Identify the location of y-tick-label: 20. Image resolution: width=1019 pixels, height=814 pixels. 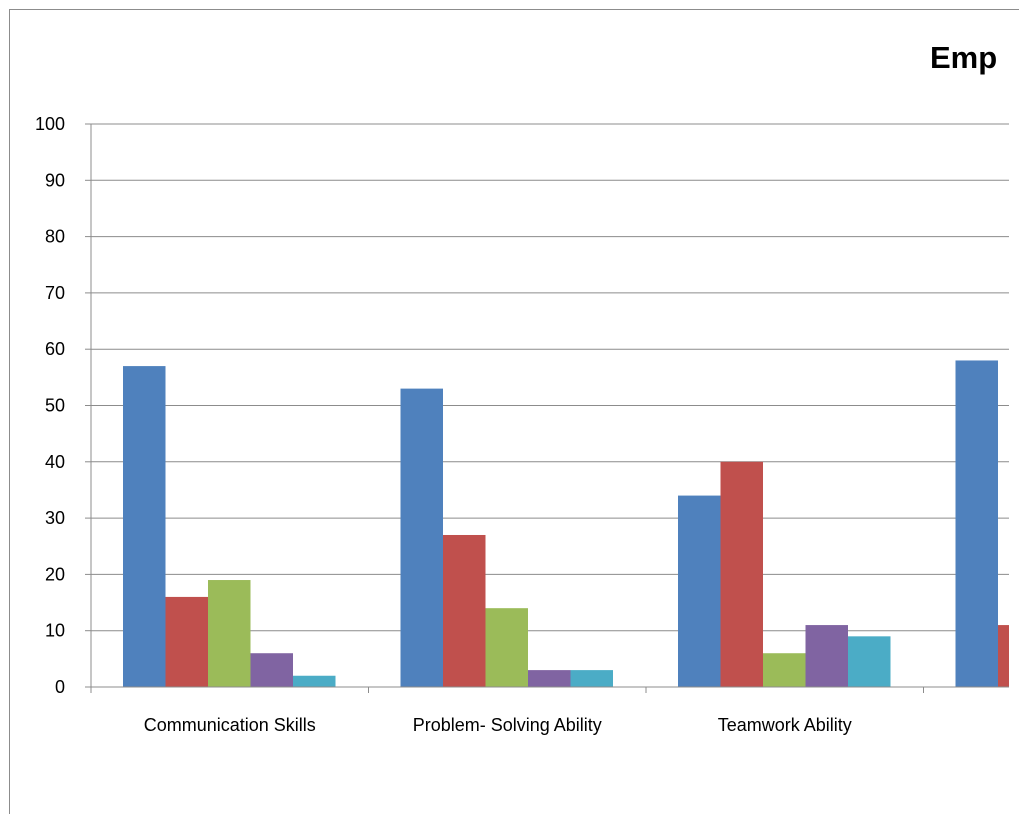
(55, 574).